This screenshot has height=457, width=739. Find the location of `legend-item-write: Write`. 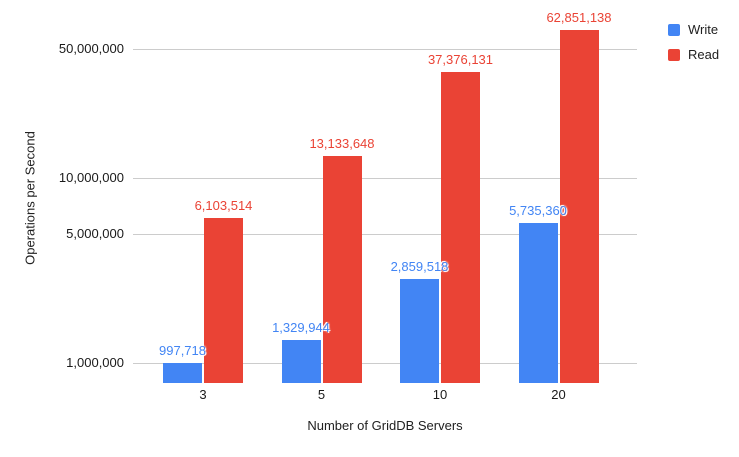

legend-item-write: Write is located at coordinates (693, 29).